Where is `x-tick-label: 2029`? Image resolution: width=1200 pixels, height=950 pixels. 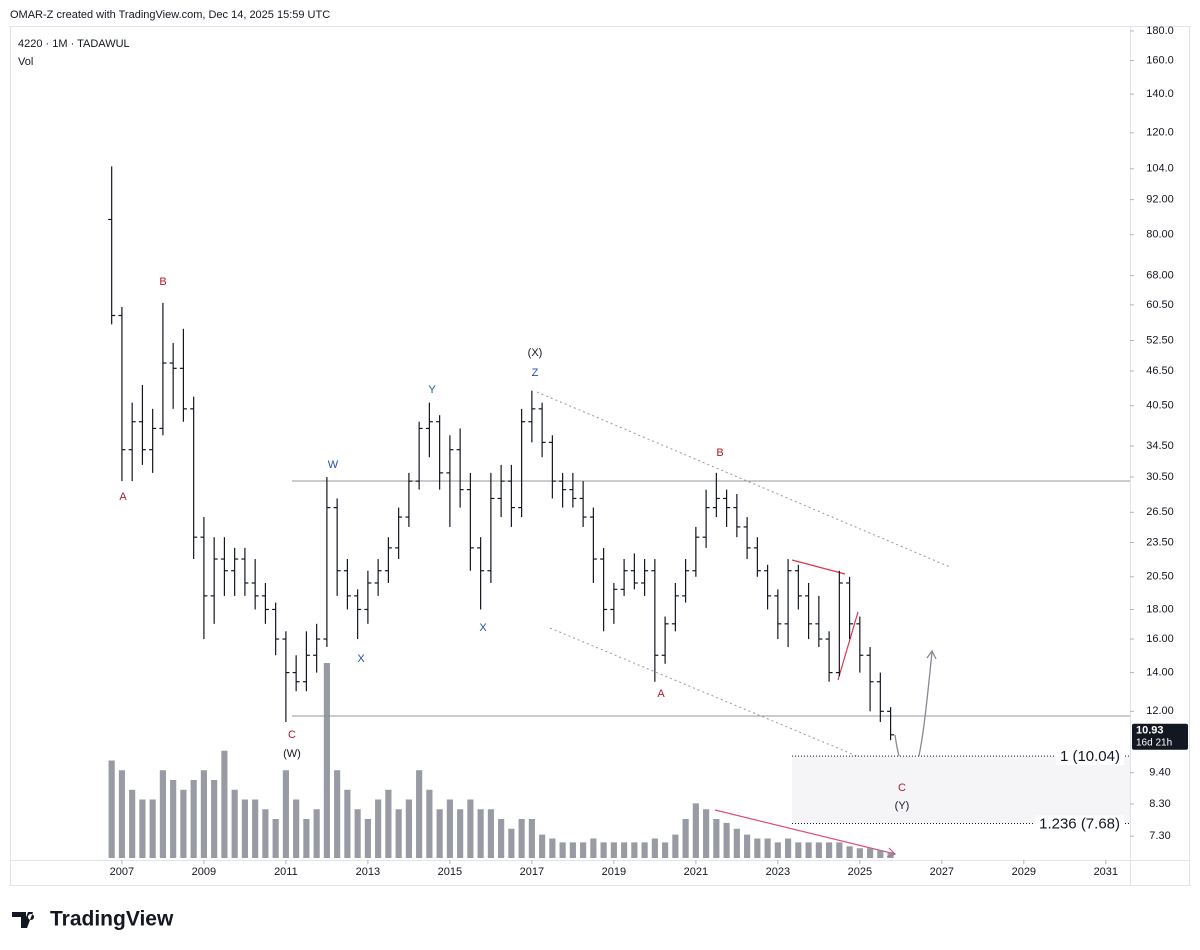 x-tick-label: 2029 is located at coordinates (1024, 872).